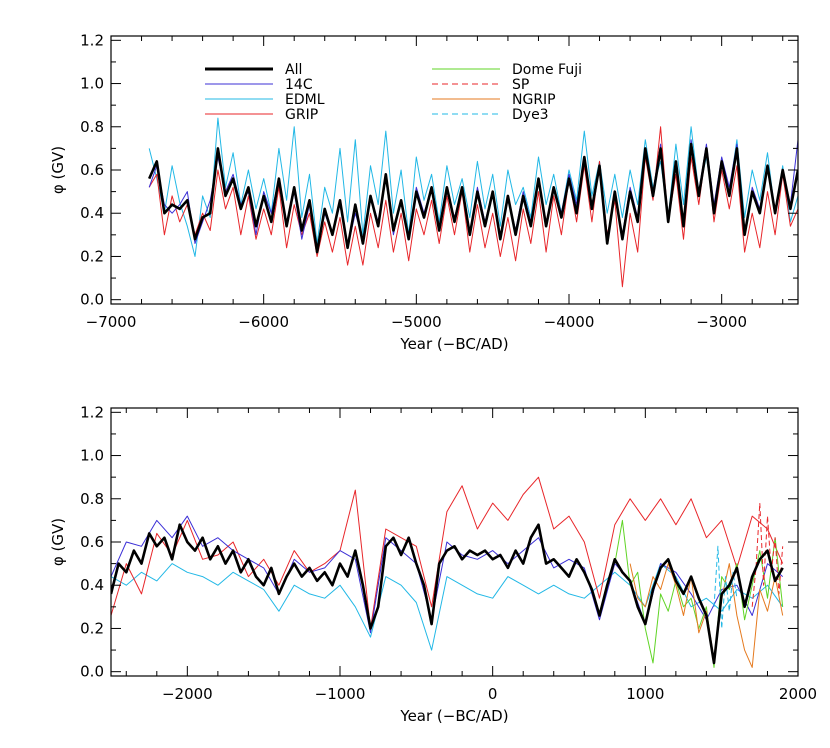 The width and height of the screenshot is (830, 748). What do you see at coordinates (493, 694) in the screenshot?
I see `x-tick-label: 0` at bounding box center [493, 694].